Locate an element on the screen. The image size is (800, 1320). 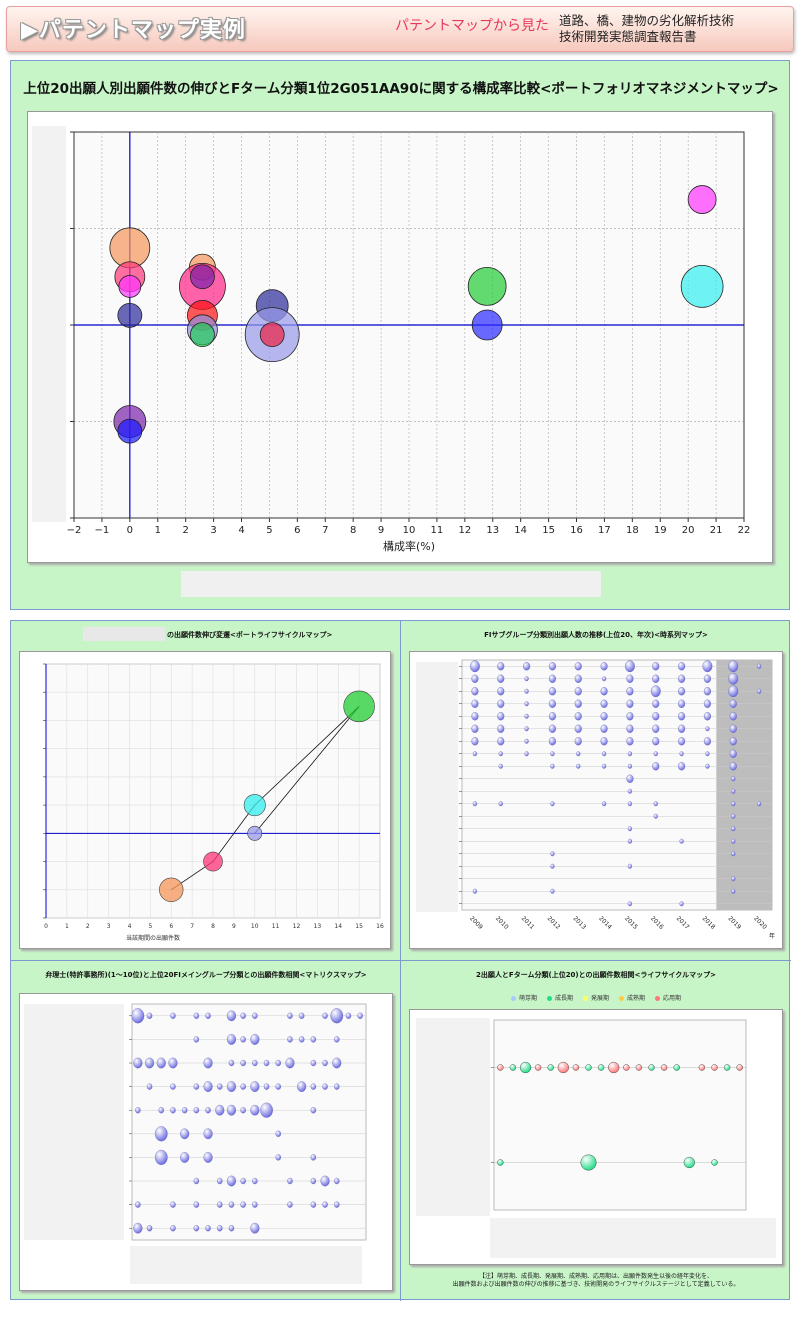
x-tick-label: 6 is located at coordinates (297, 530).